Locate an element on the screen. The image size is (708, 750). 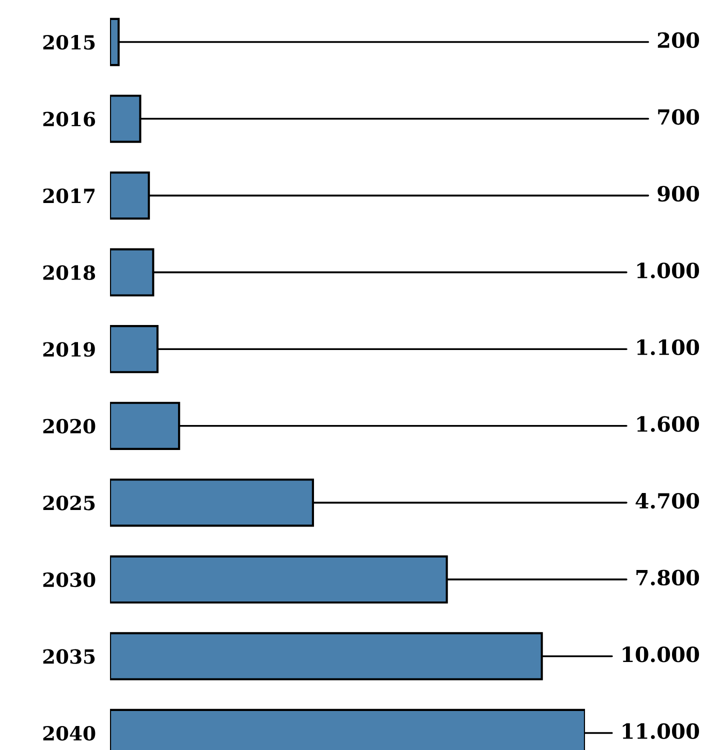
data-label: 4.700 is located at coordinates (668, 500).